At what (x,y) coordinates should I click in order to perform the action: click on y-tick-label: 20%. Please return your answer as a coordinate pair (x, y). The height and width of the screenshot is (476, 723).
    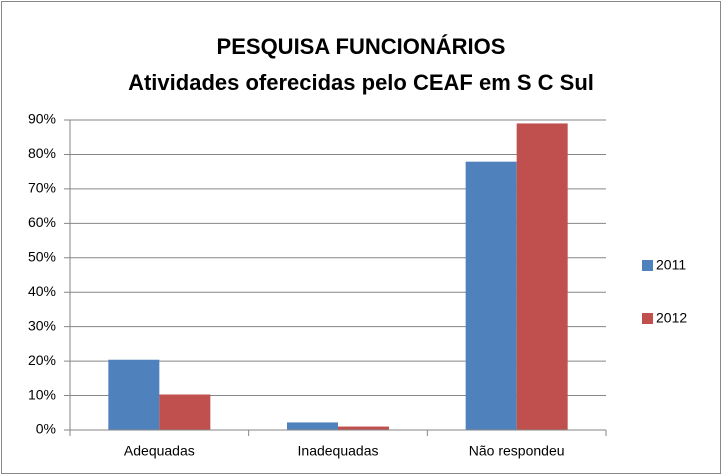
    Looking at the image, I should click on (42, 360).